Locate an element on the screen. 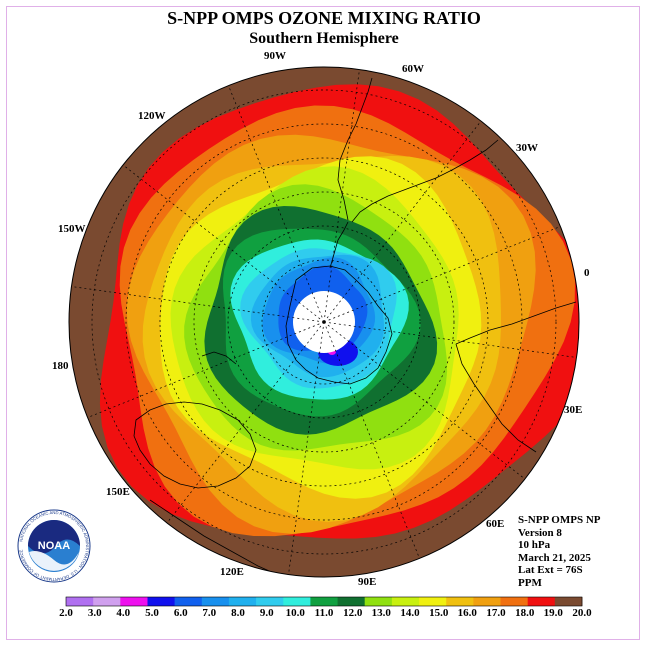  colorbar-tick-label: 10.0 is located at coordinates (295, 613).